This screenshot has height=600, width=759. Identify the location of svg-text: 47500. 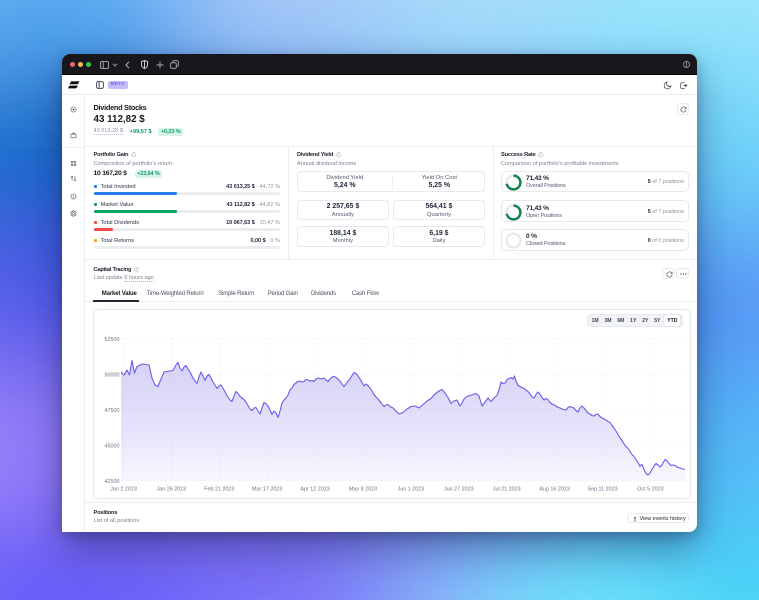
(112, 411).